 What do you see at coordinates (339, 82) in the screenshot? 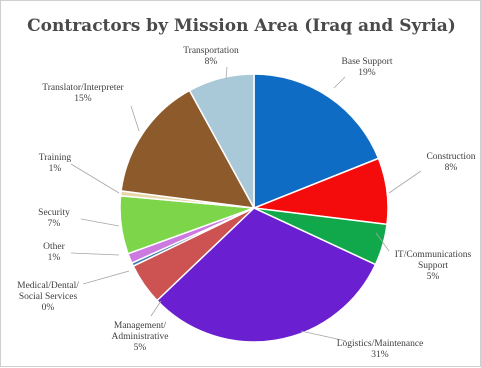
I see `leader-line-base-support` at bounding box center [339, 82].